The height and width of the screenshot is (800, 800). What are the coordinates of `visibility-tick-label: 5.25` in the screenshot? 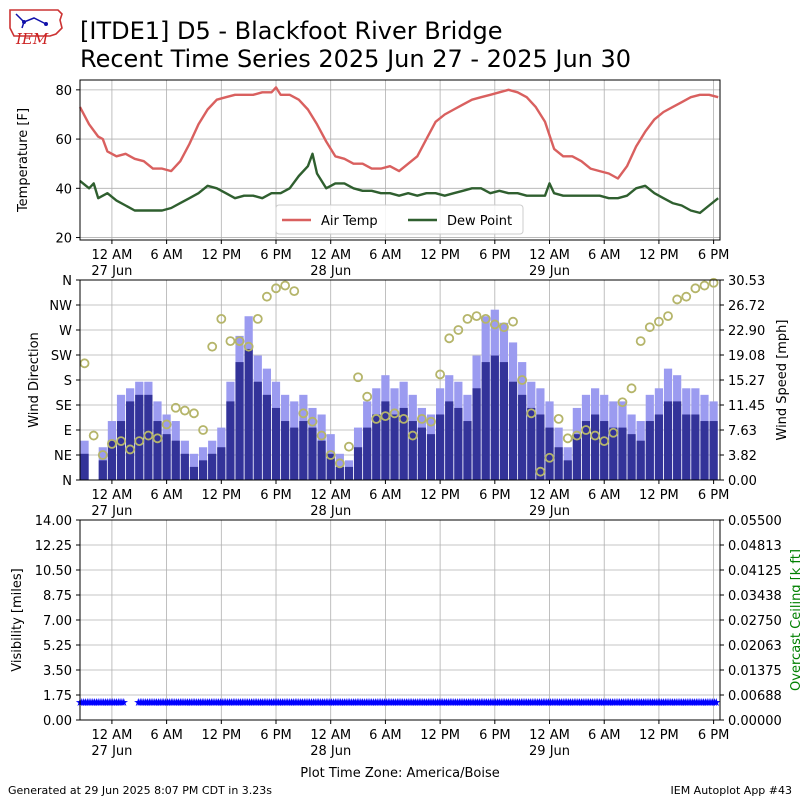 It's located at (57, 646).